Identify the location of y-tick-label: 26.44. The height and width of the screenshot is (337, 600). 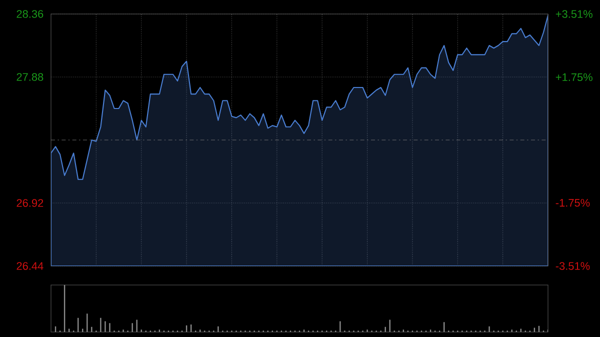
(30, 266).